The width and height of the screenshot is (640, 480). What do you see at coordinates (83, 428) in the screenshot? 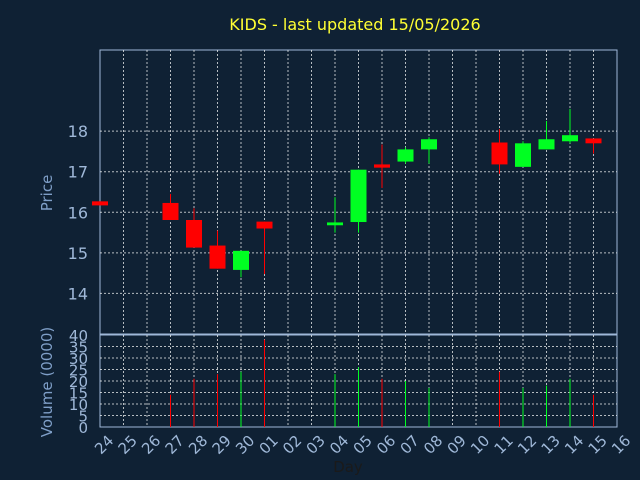
I see `volume-tick-label: 0` at bounding box center [83, 428].